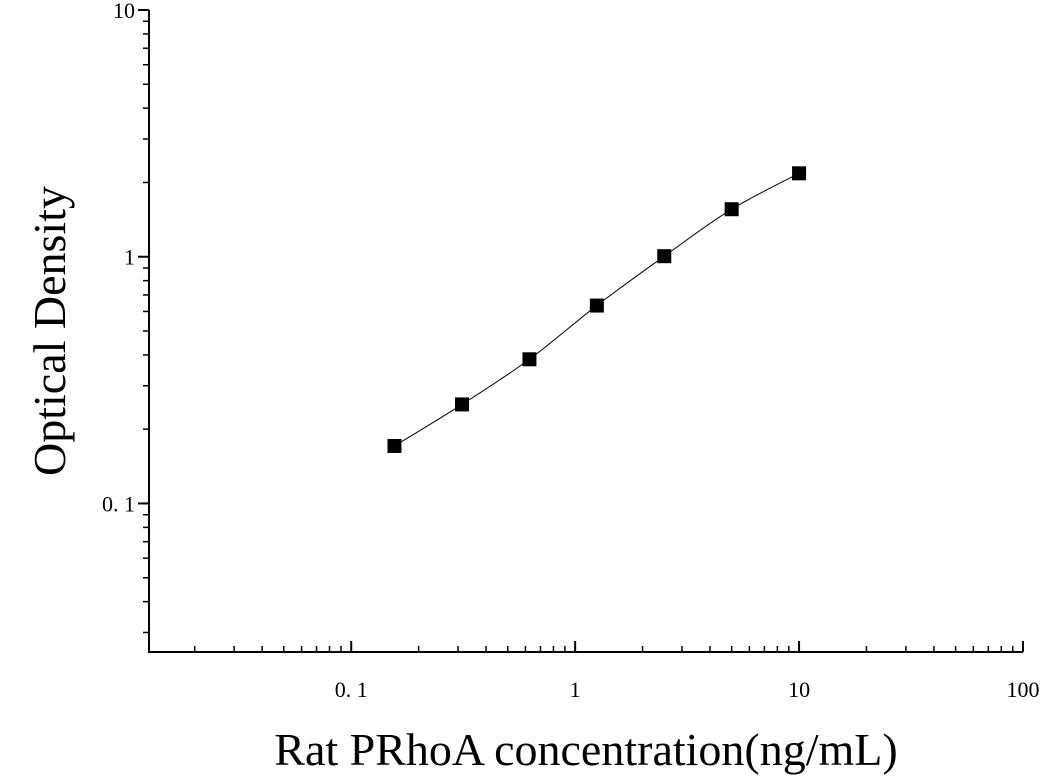  What do you see at coordinates (118, 503) in the screenshot?
I see `y-tick-label: 0. 1` at bounding box center [118, 503].